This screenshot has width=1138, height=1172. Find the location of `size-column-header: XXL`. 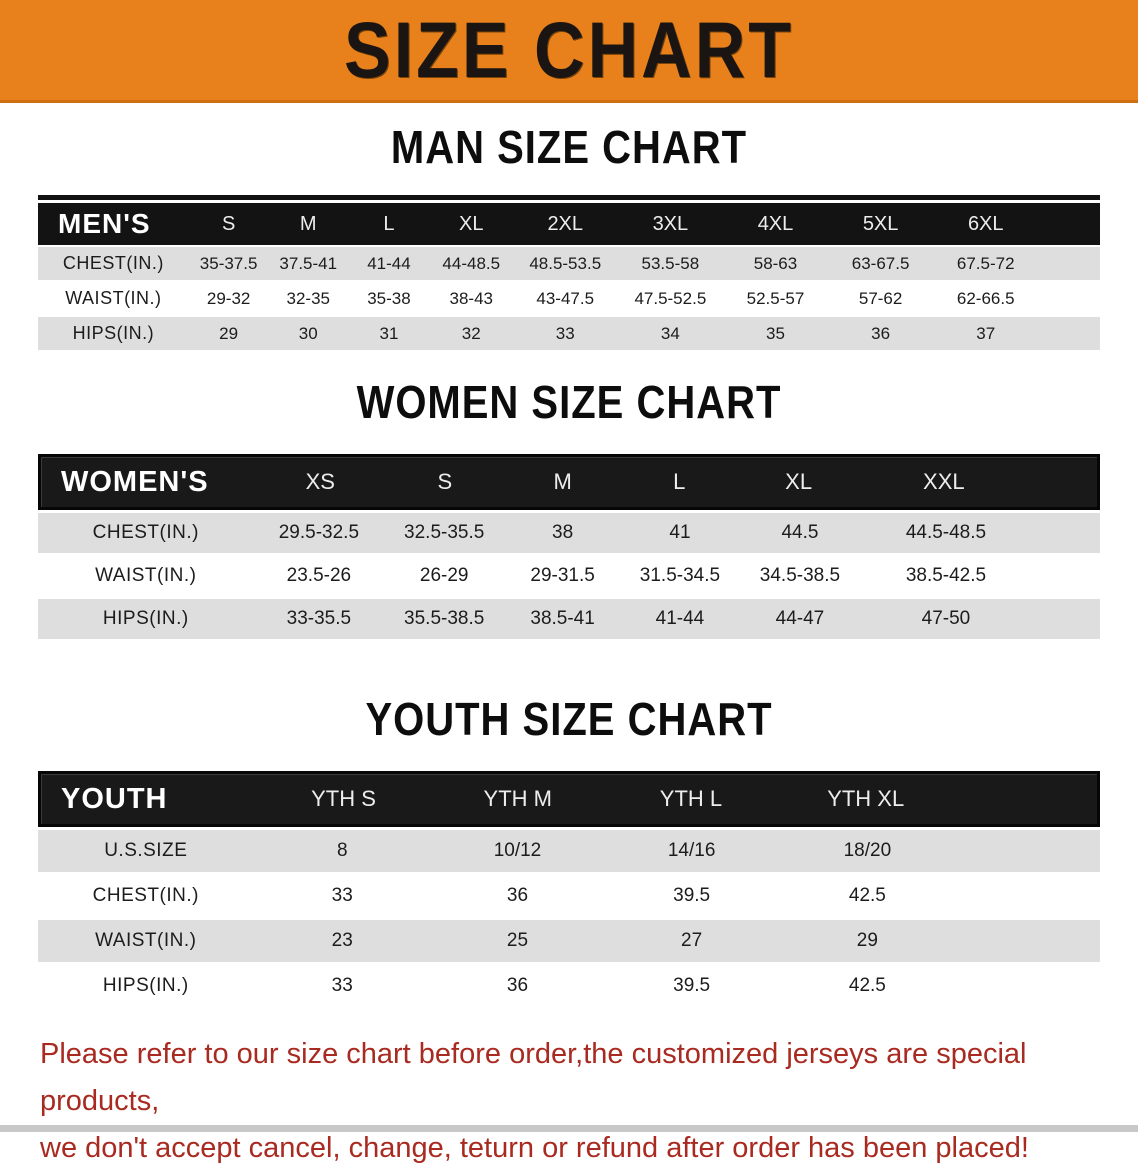

size-column-header: XXL is located at coordinates (944, 481).